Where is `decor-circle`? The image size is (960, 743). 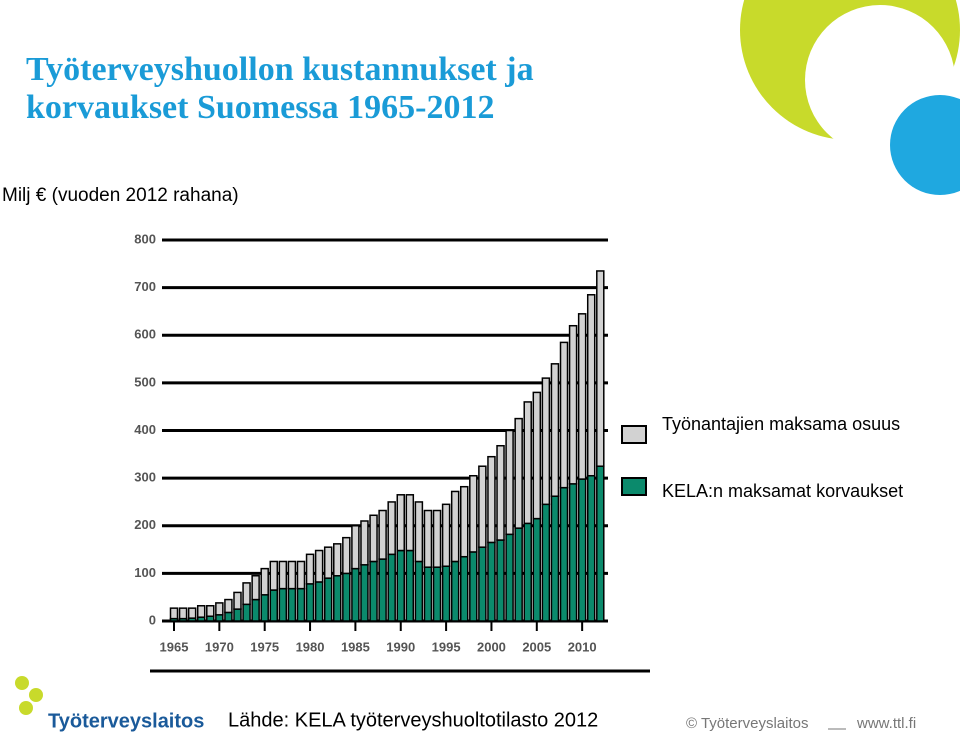 decor-circle is located at coordinates (925, 145).